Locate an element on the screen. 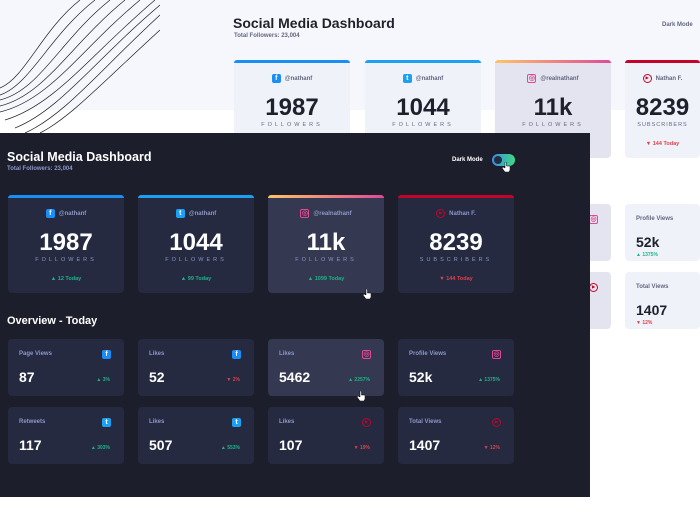  overview-change: ▲ 2257% is located at coordinates (359, 380).